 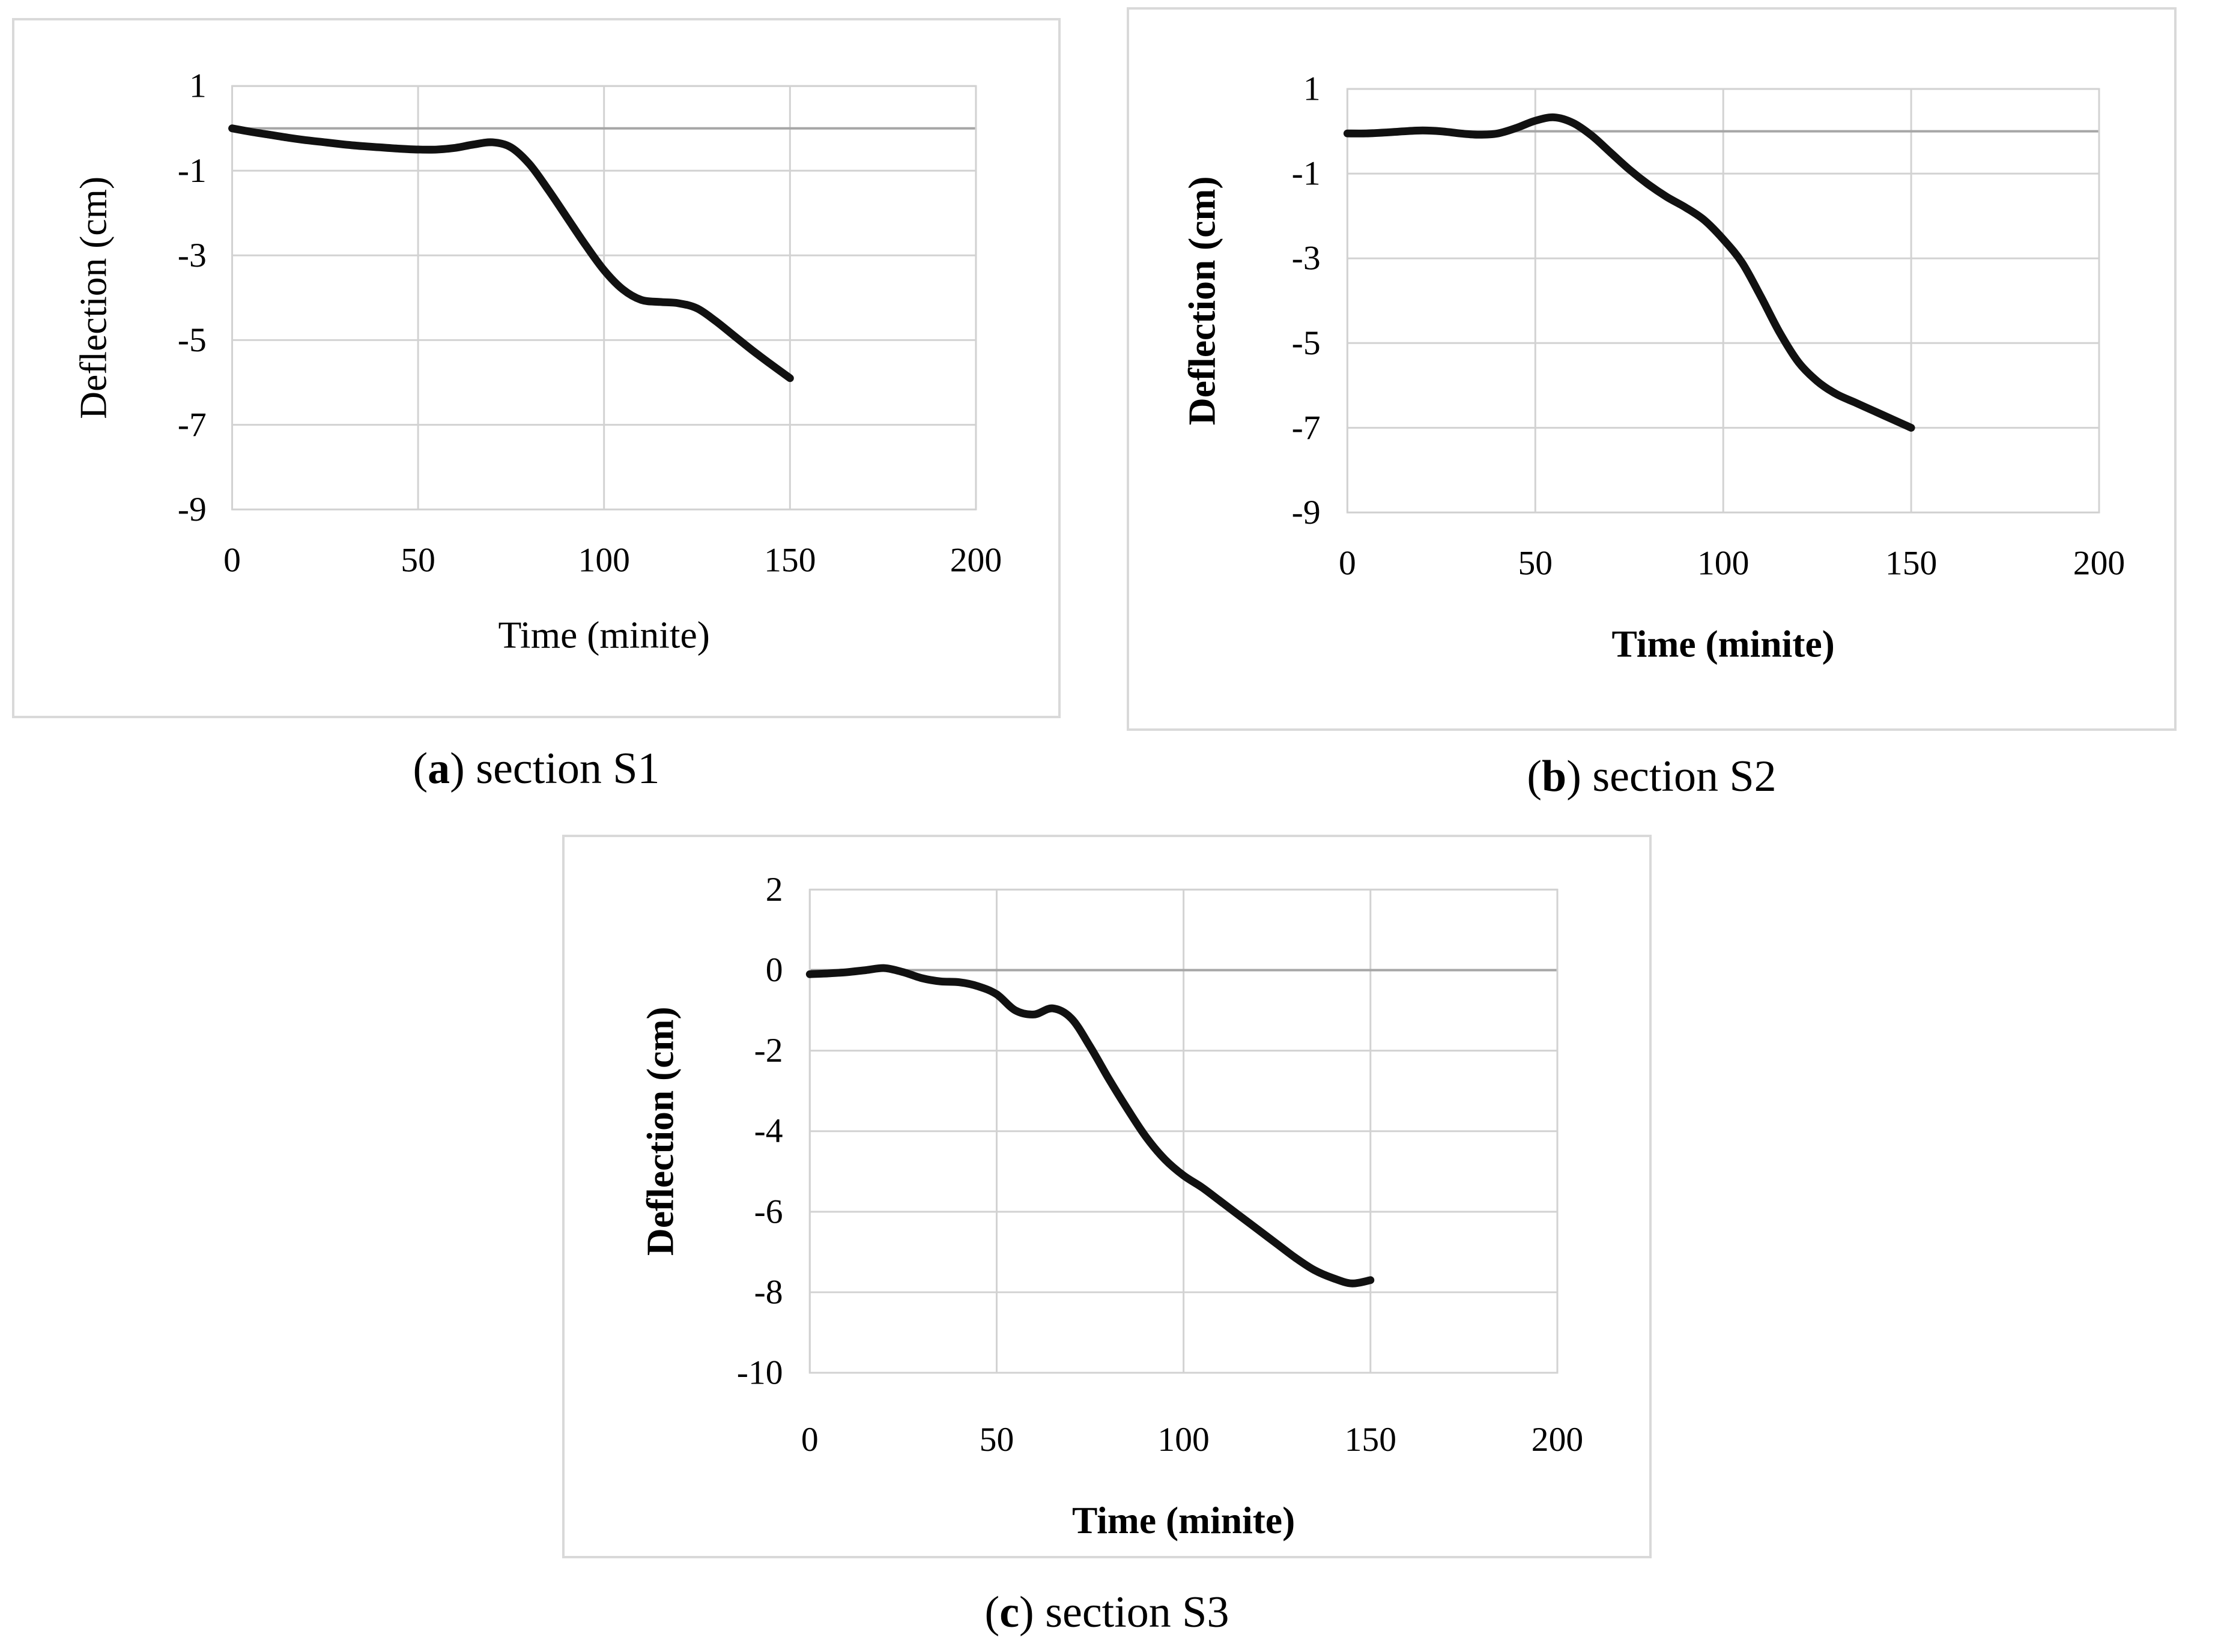 I want to click on y-tick-label: 2, so click(x=774, y=890).